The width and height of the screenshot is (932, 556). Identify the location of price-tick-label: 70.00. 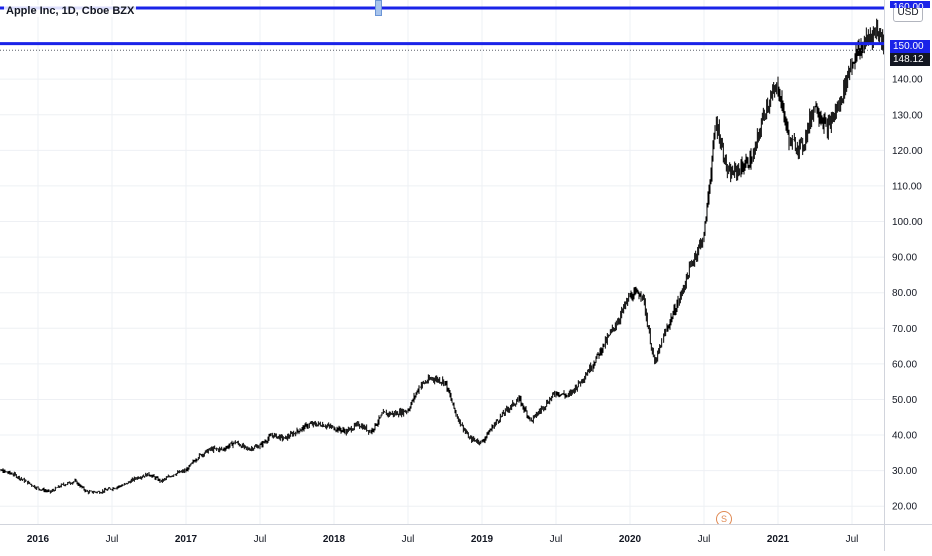
(904, 329).